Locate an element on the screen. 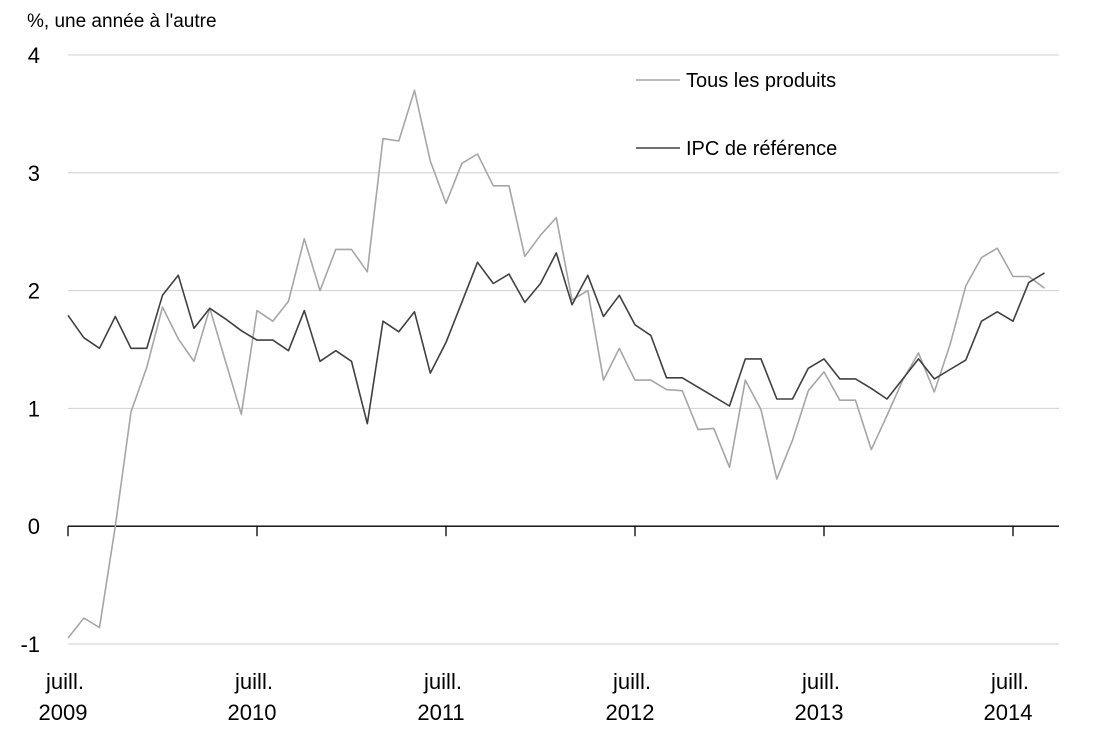 Image resolution: width=1100 pixels, height=733 pixels. y-tick-label: 1 is located at coordinates (34, 408).